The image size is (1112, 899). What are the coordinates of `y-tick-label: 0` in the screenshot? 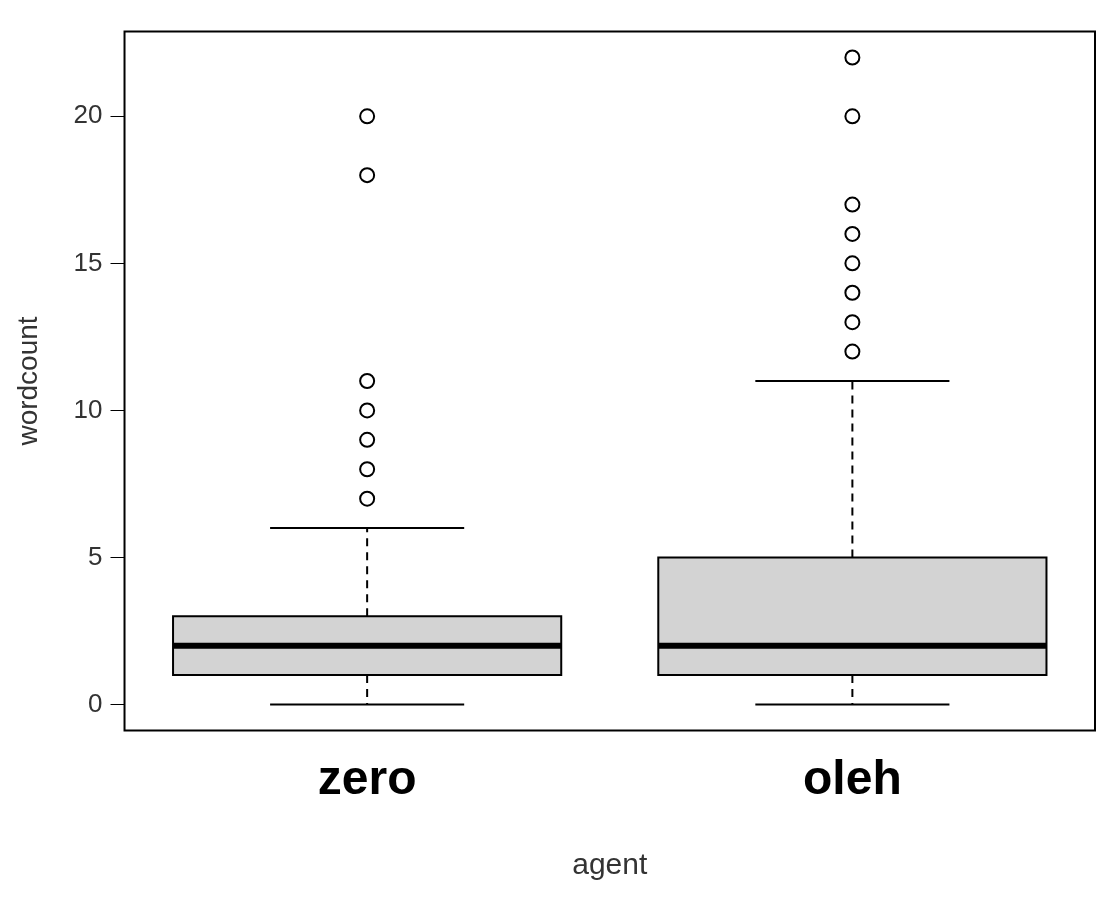 It's located at (95, 702).